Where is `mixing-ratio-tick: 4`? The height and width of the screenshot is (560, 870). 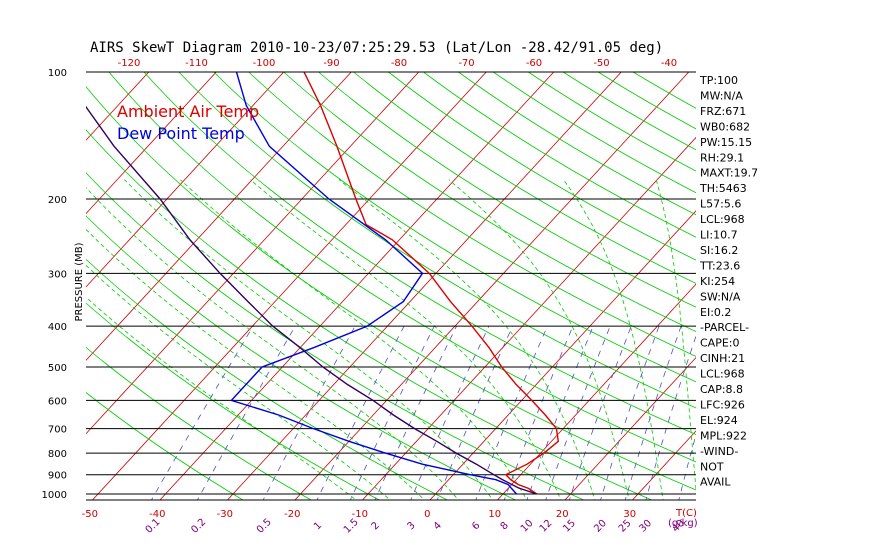
mixing-ratio-tick: 4 is located at coordinates (438, 526).